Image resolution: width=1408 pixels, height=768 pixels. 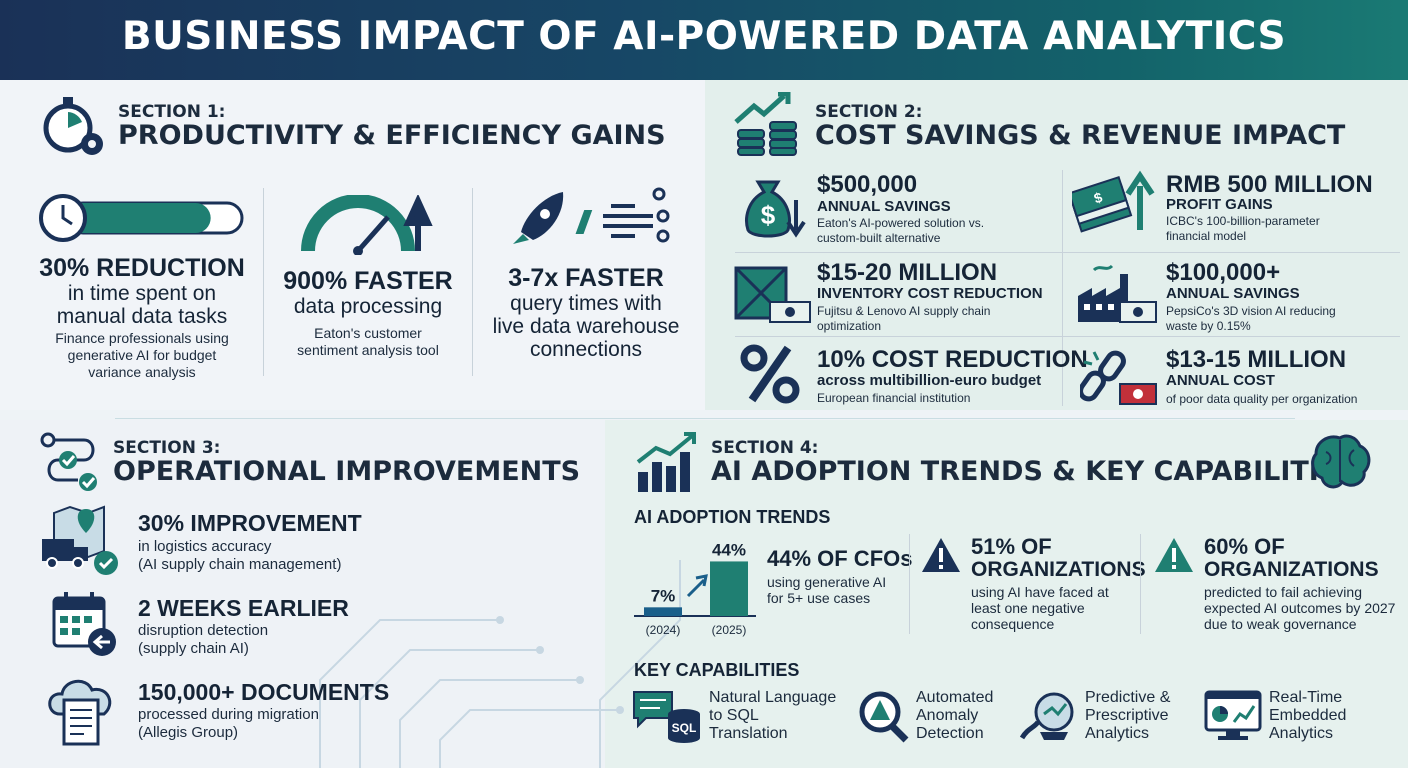 What do you see at coordinates (952, 359) in the screenshot?
I see `cost-item-5-headline: 10% COST REDUCTION` at bounding box center [952, 359].